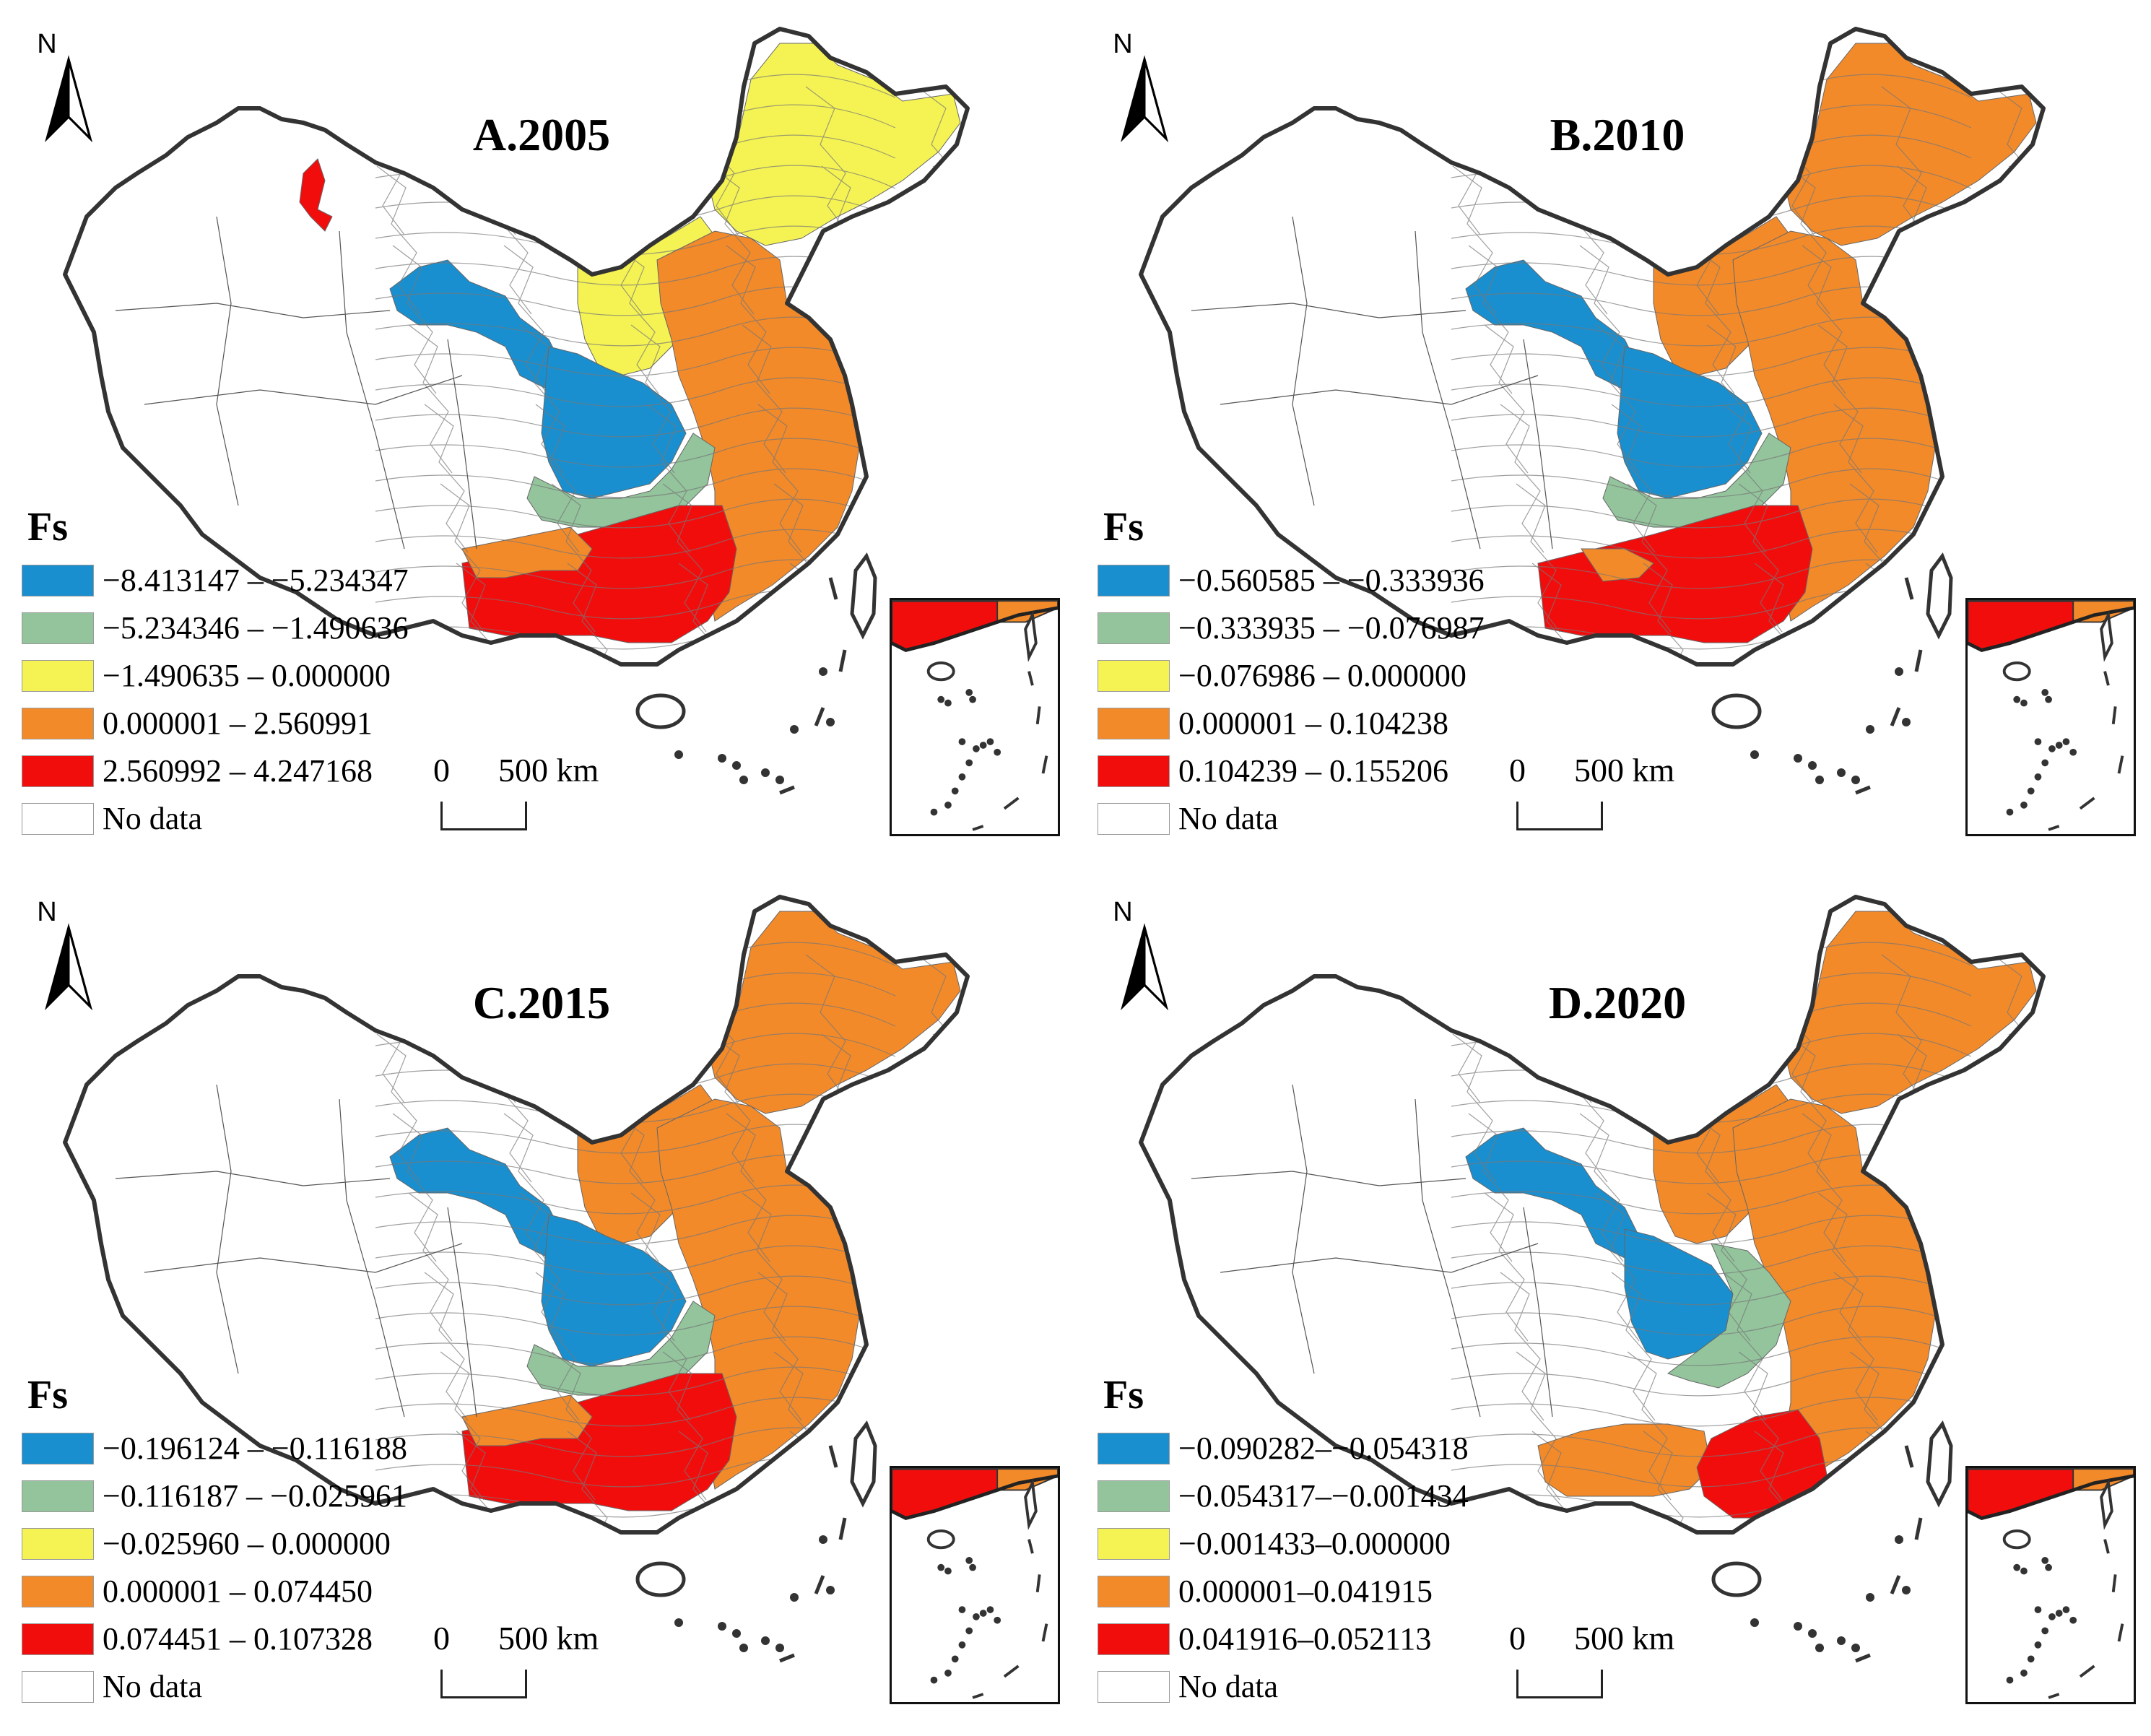 The image size is (2151, 1736). I want to click on legend-label: −8.413147 – −5.234347, so click(256, 580).